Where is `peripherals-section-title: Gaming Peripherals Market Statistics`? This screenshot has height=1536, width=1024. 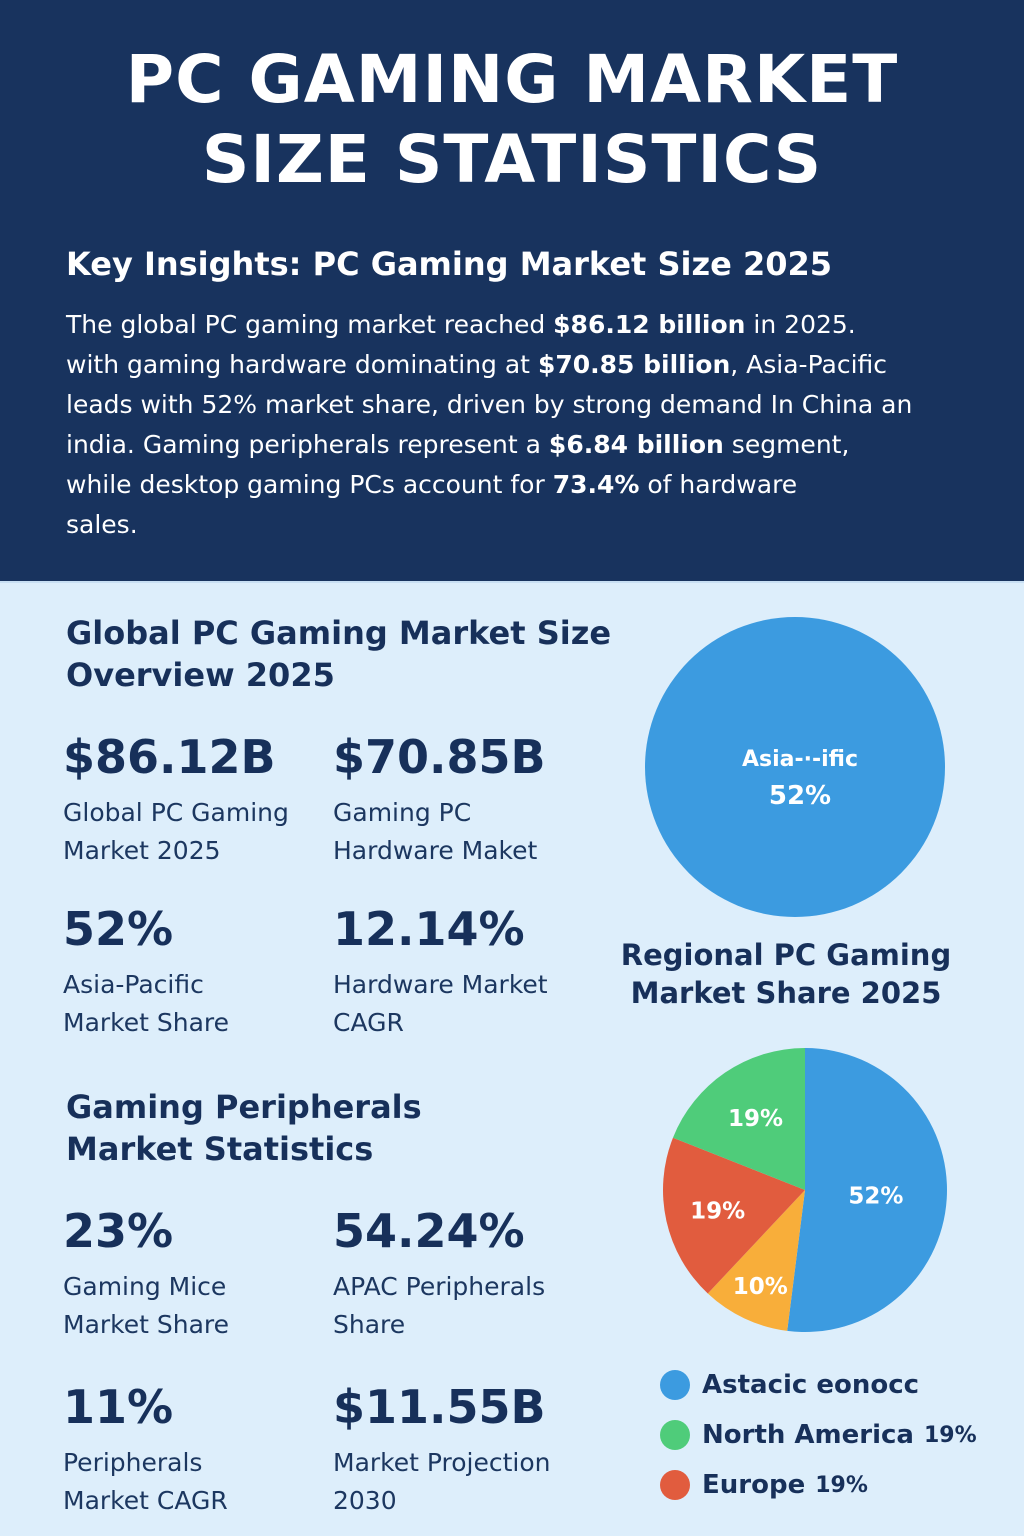
peripherals-section-title: Gaming Peripherals Market Statistics is located at coordinates (244, 1128).